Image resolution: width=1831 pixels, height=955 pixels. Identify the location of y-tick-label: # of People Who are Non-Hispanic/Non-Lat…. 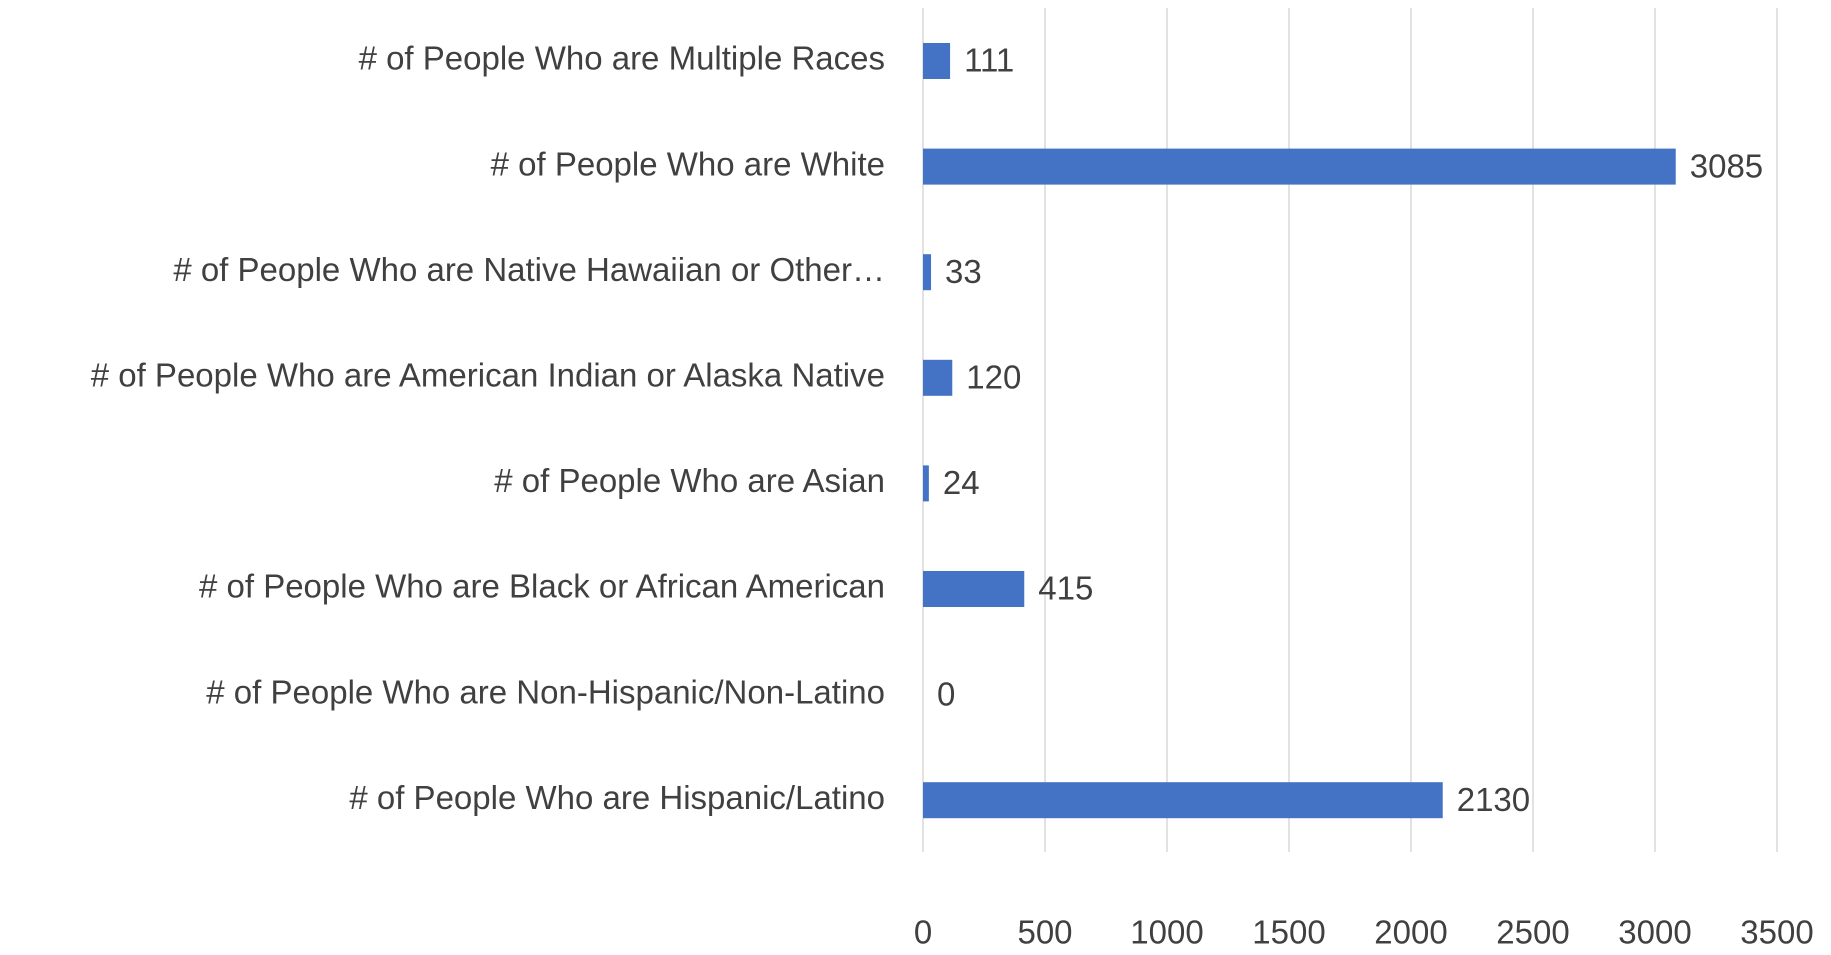
(545, 691).